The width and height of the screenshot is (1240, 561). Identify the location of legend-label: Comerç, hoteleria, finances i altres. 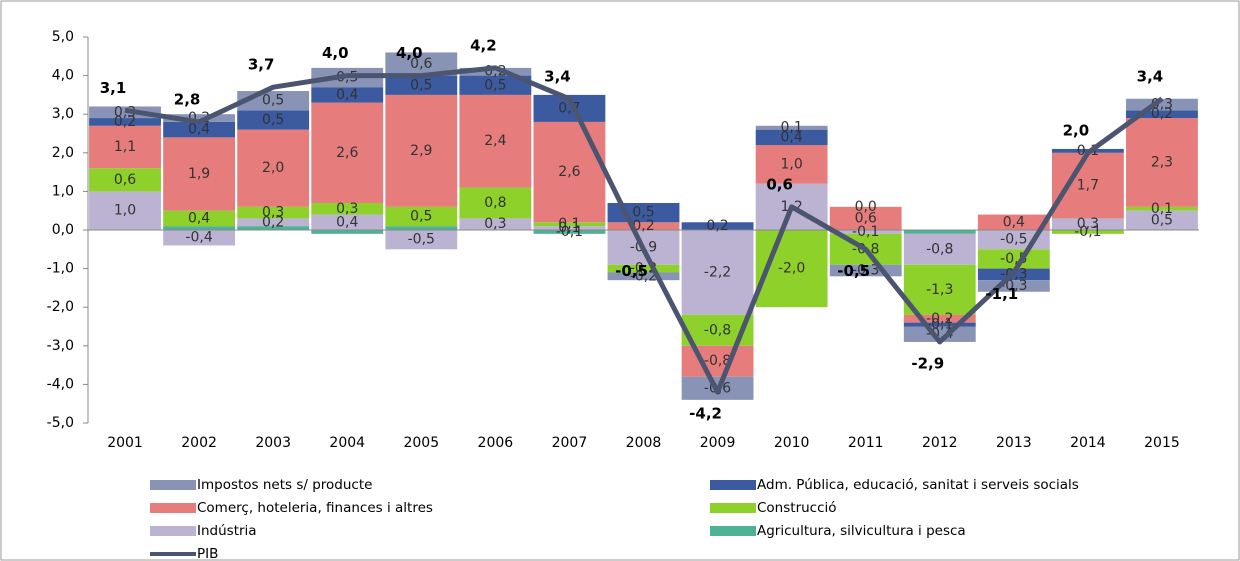
(315, 508).